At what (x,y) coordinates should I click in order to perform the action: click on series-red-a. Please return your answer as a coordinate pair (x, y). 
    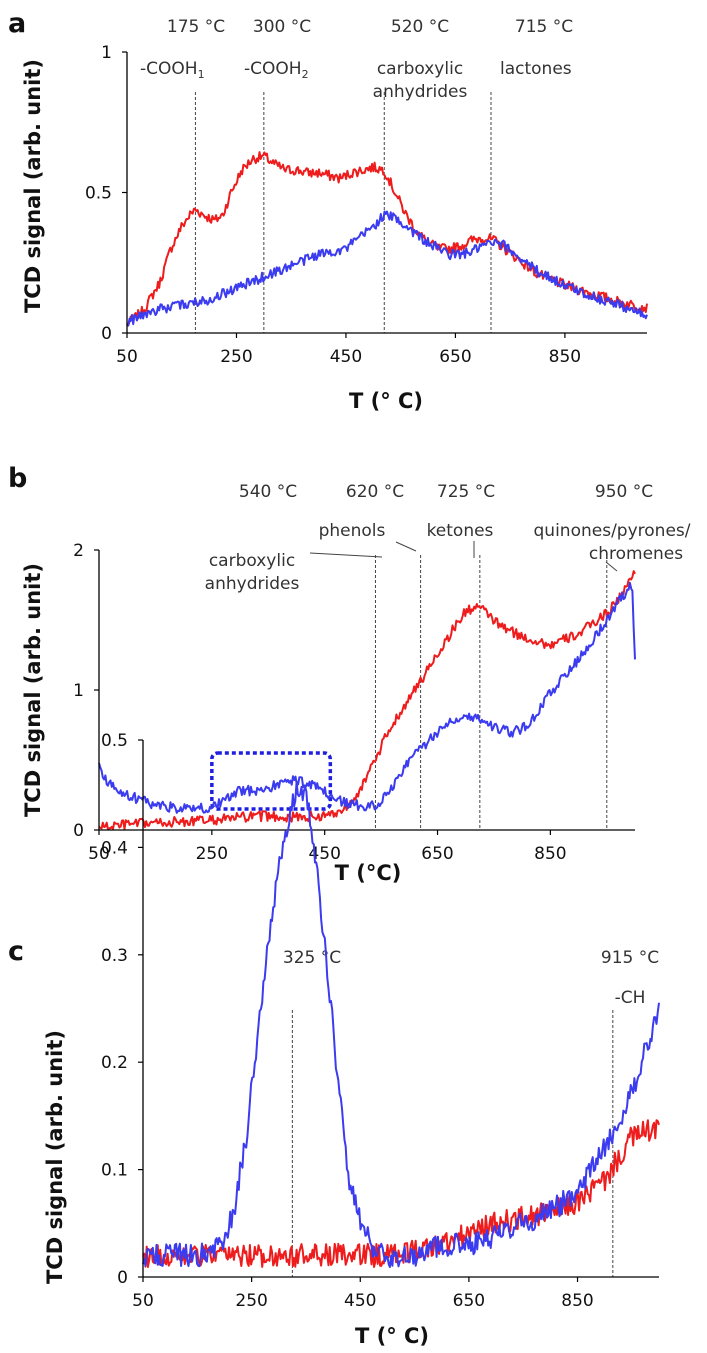
    Looking at the image, I should click on (387, 239).